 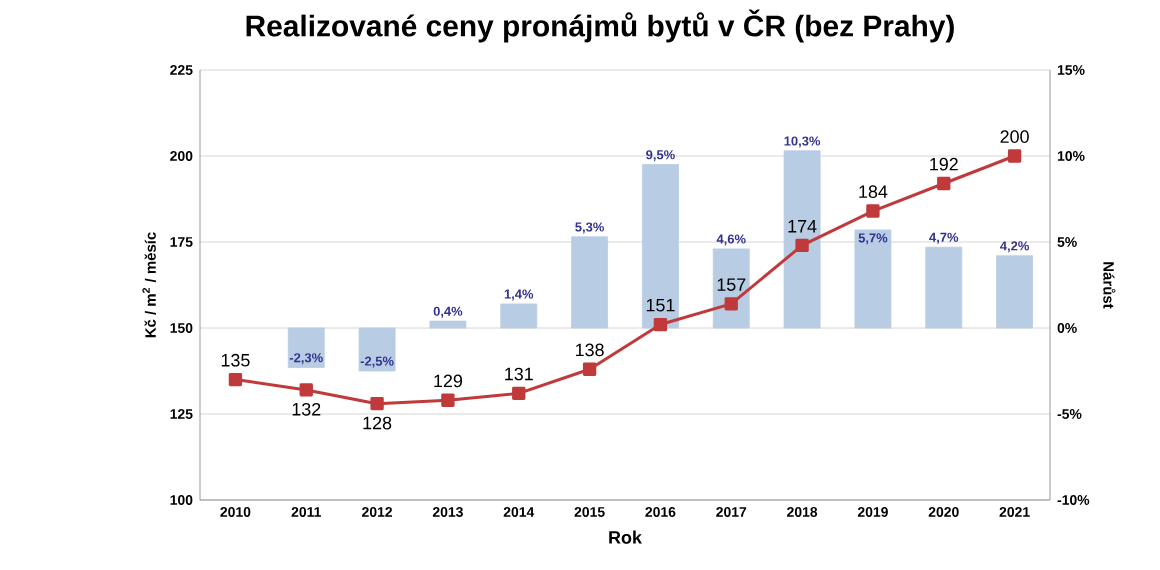 I want to click on data-label: 128, so click(x=377, y=423).